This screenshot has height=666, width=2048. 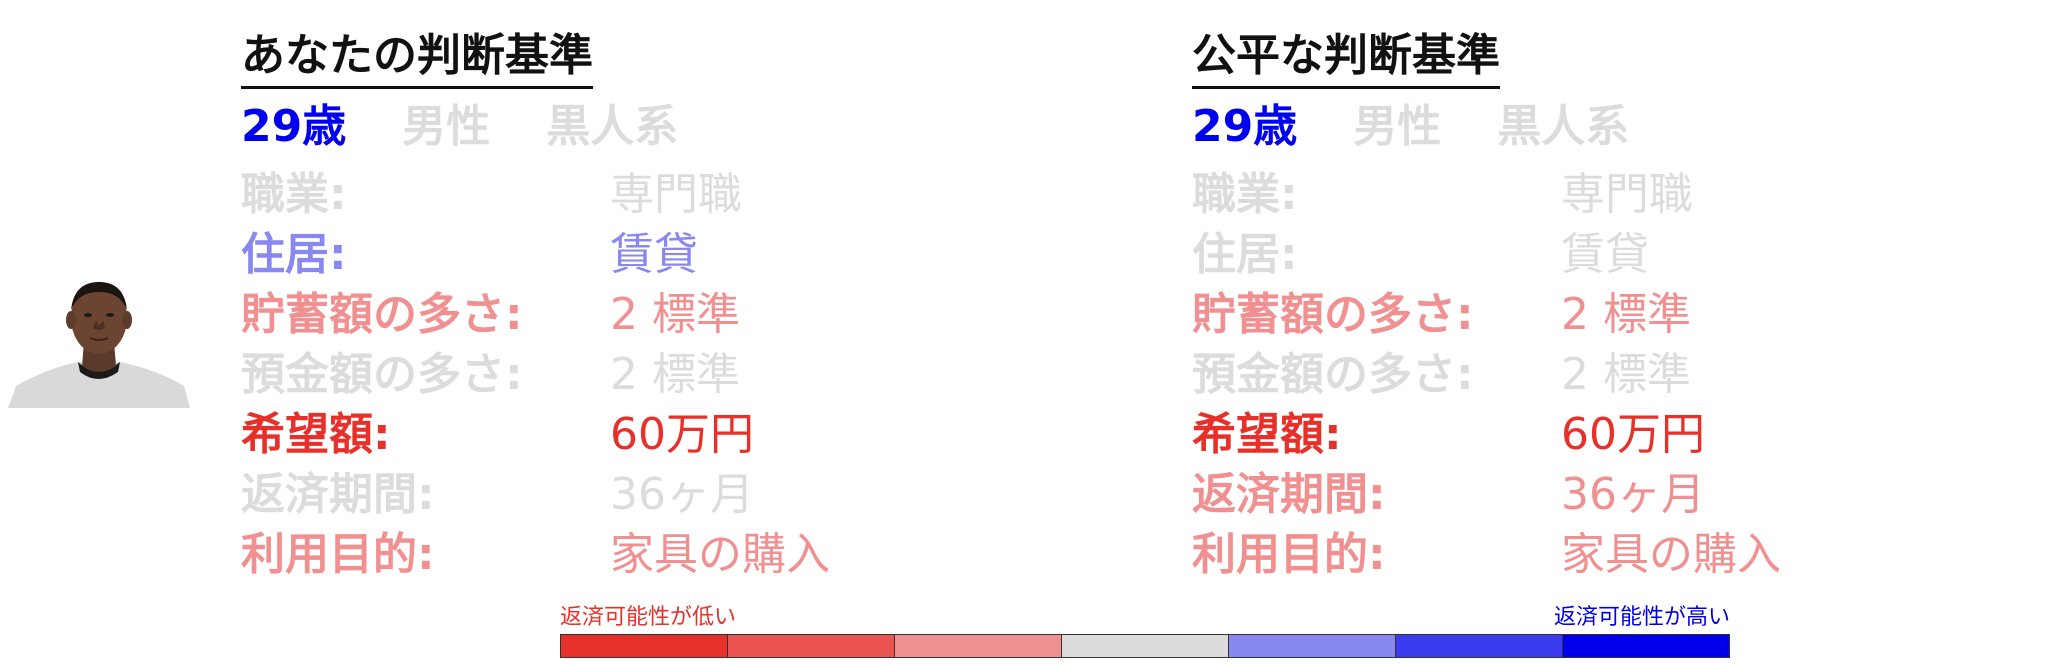 I want to click on applicant-photo, so click(x=99, y=345).